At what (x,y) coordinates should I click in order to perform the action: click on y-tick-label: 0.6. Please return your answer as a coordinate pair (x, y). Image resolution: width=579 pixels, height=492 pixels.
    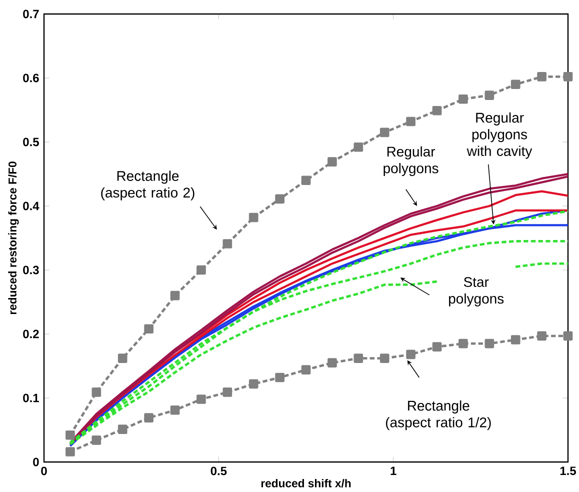
    Looking at the image, I should click on (31, 78).